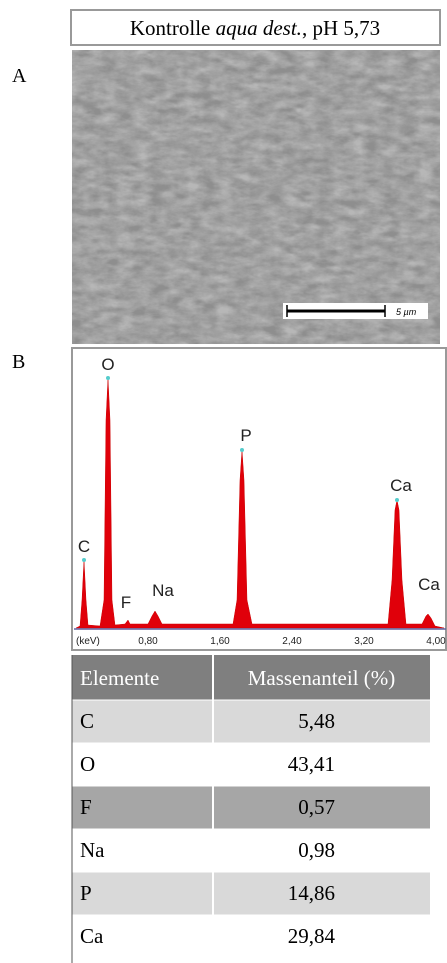 This screenshot has width=447, height=963. What do you see at coordinates (92, 936) in the screenshot?
I see `table-cell: Ca` at bounding box center [92, 936].